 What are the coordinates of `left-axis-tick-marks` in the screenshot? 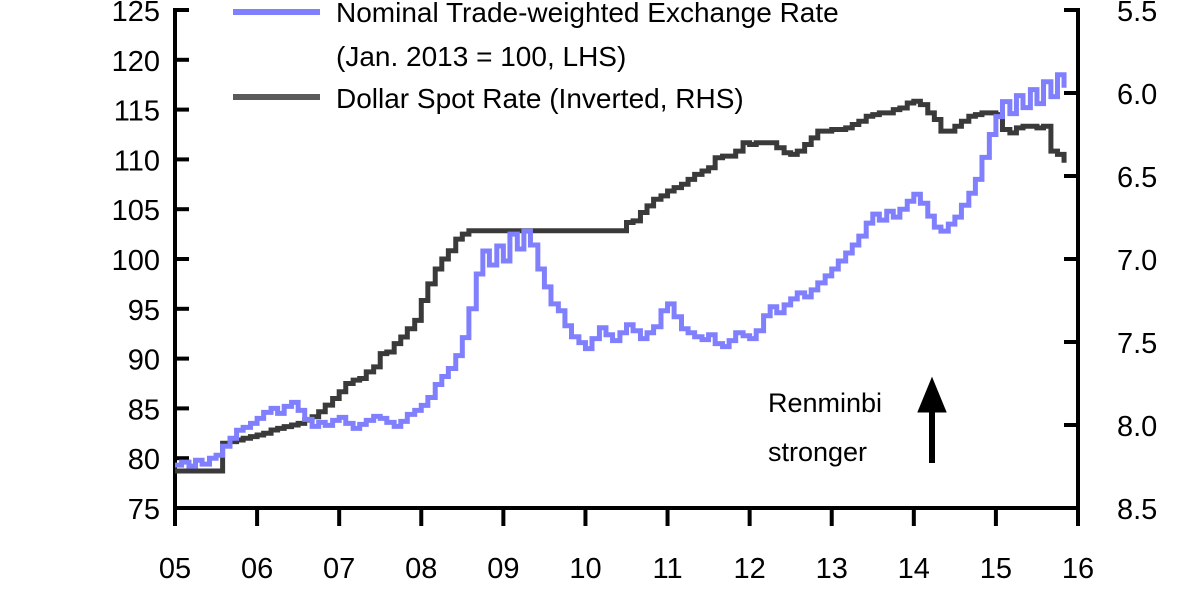 It's located at (182, 259).